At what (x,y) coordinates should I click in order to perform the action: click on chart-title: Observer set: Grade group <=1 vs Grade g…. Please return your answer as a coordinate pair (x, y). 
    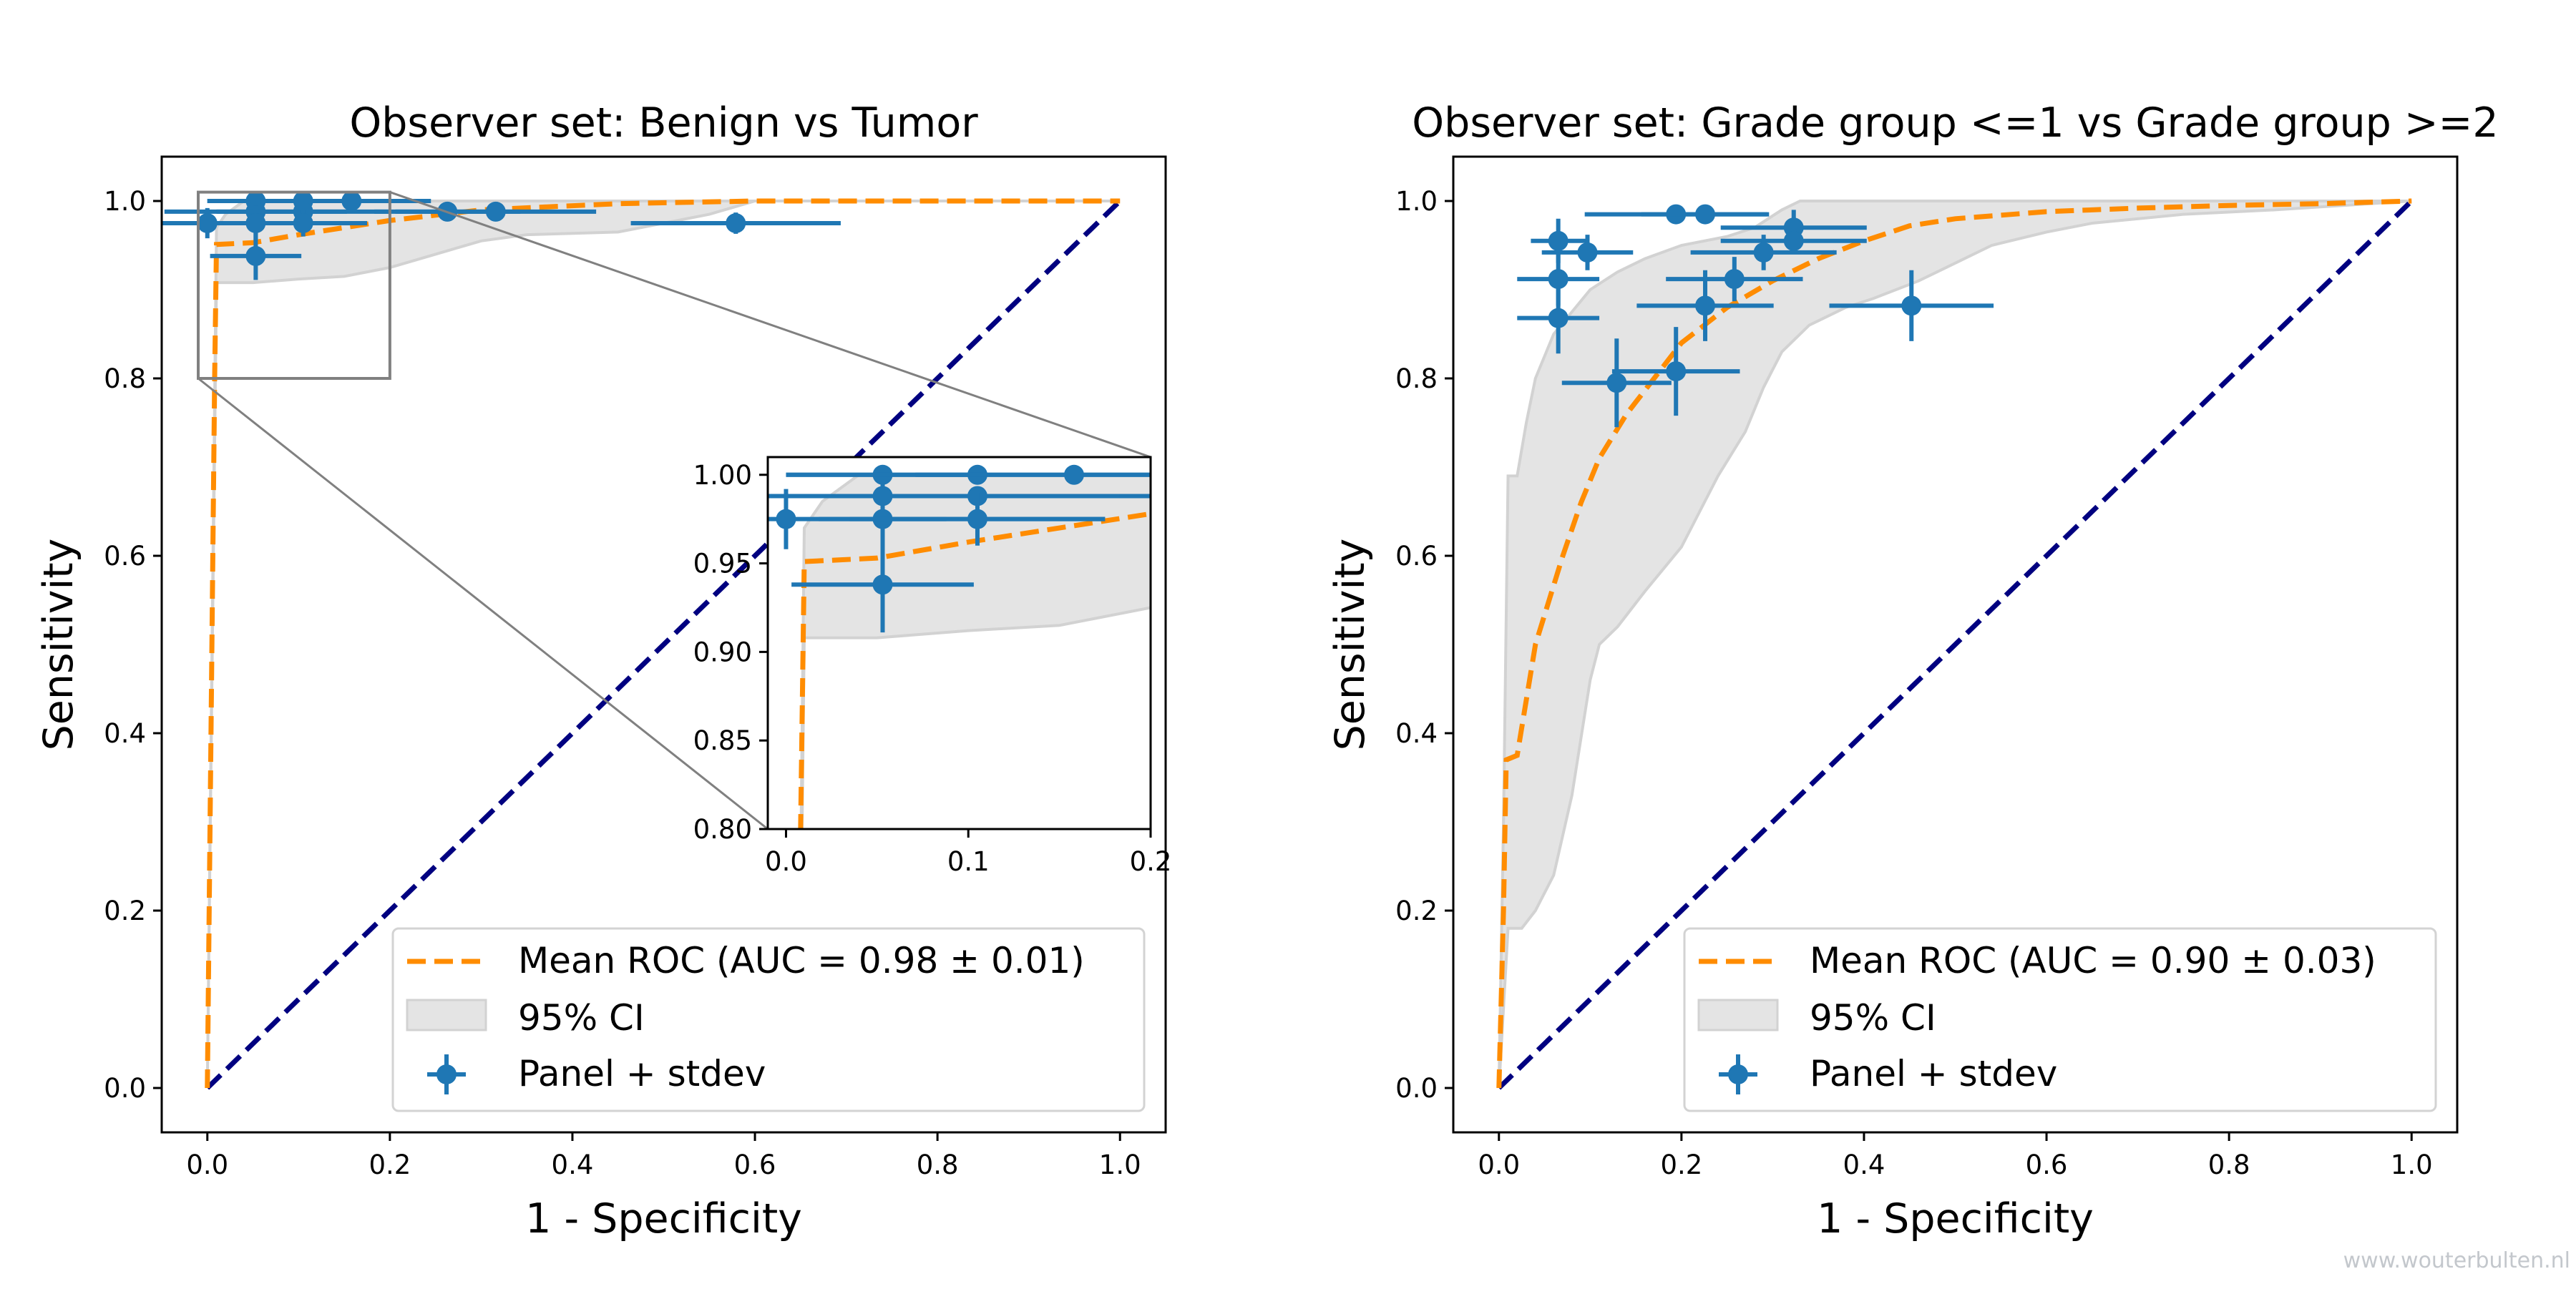
    Looking at the image, I should click on (1955, 123).